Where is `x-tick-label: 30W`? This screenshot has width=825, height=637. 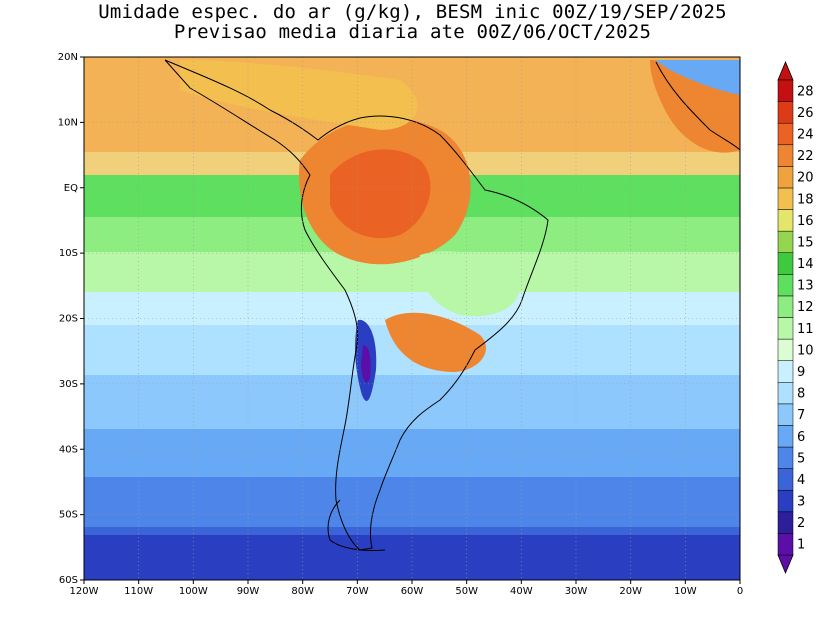 x-tick-label: 30W is located at coordinates (576, 591).